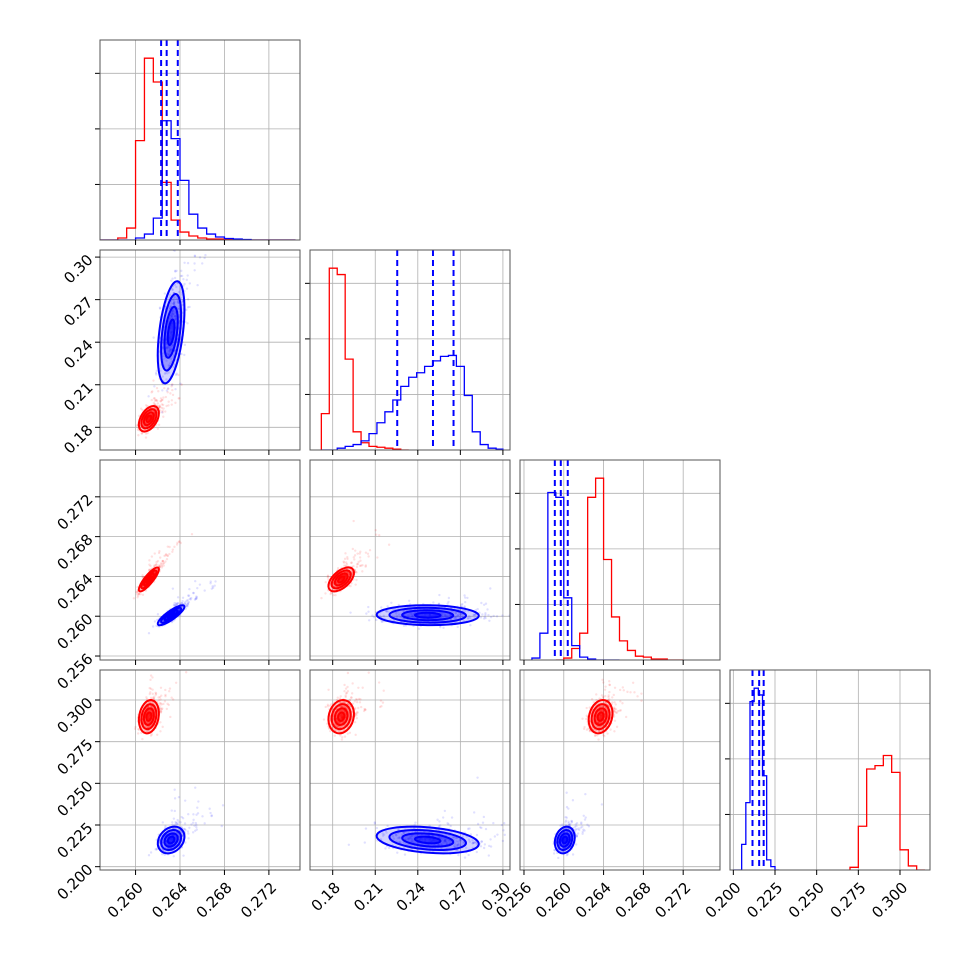 The image size is (970, 970). I want to click on x-tick-label: 0.18, so click(326, 897).